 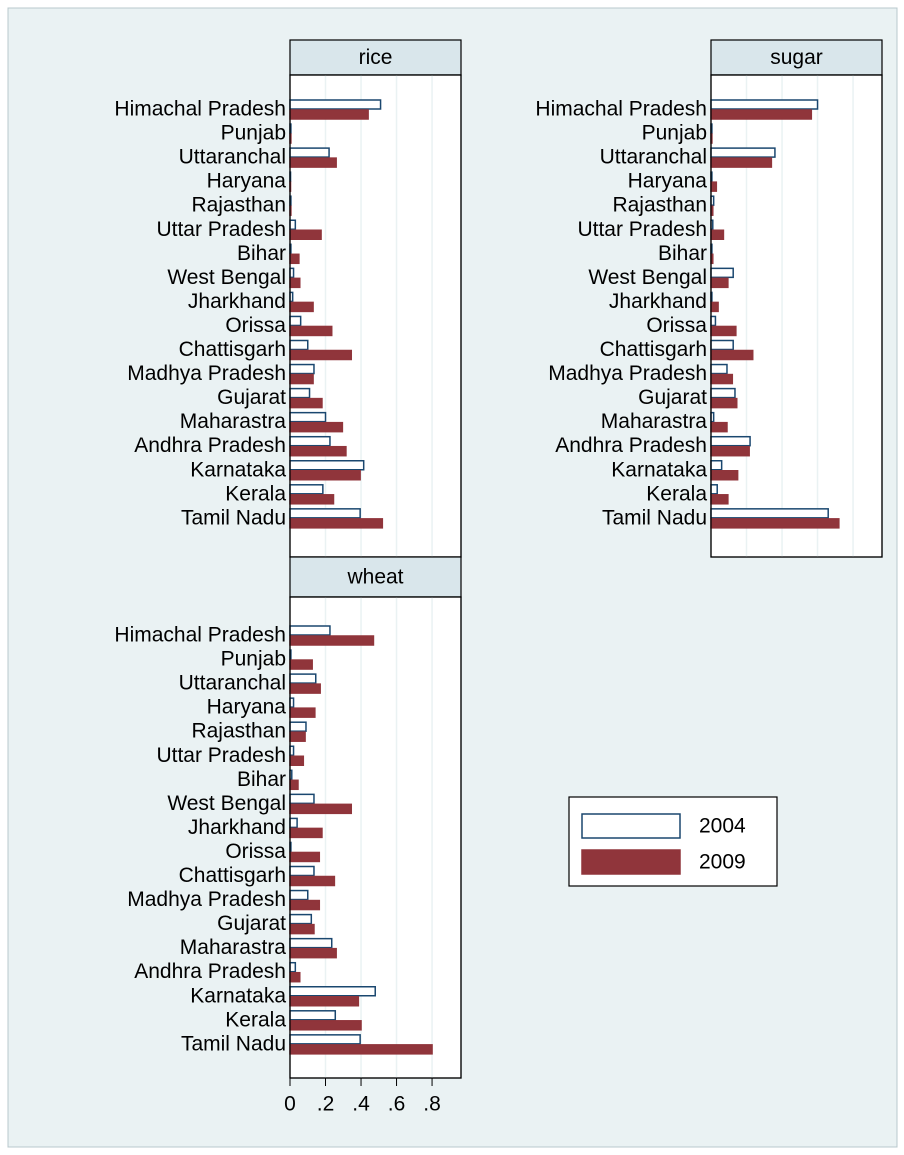 What do you see at coordinates (631, 826) in the screenshot?
I see `legend-swatch` at bounding box center [631, 826].